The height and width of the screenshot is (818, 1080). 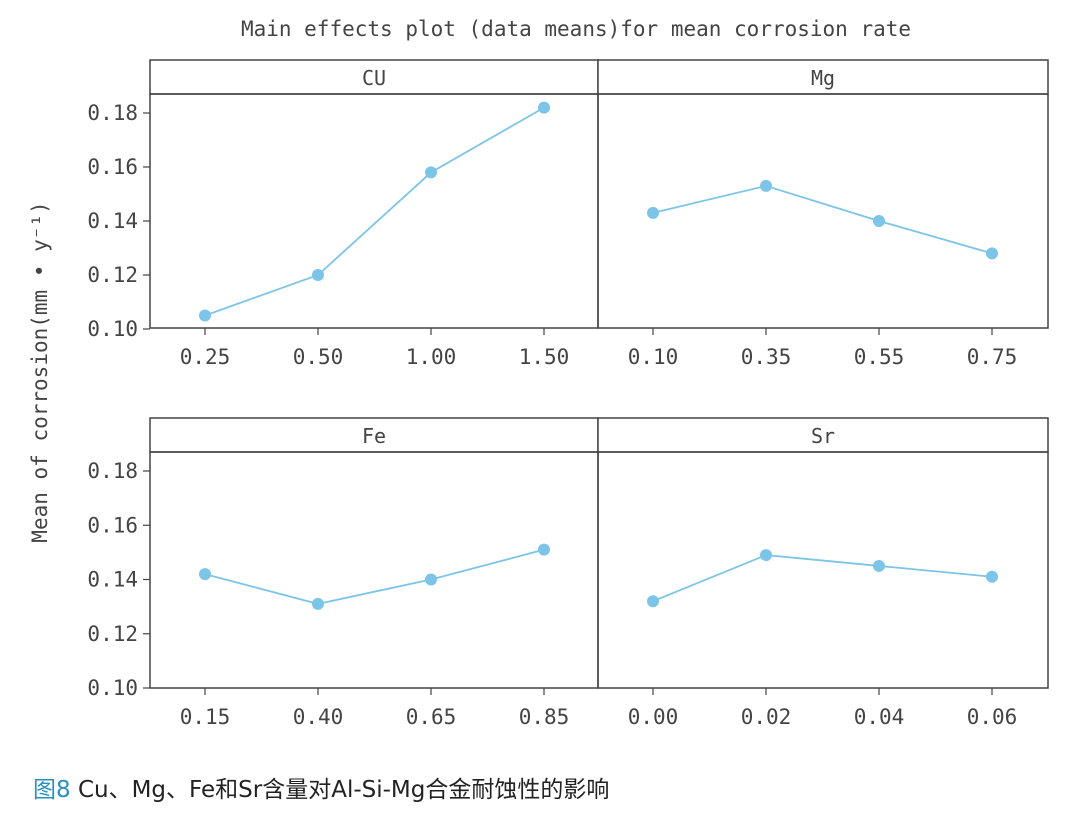 I want to click on x-tick-label: 0.65, so click(x=431, y=717).